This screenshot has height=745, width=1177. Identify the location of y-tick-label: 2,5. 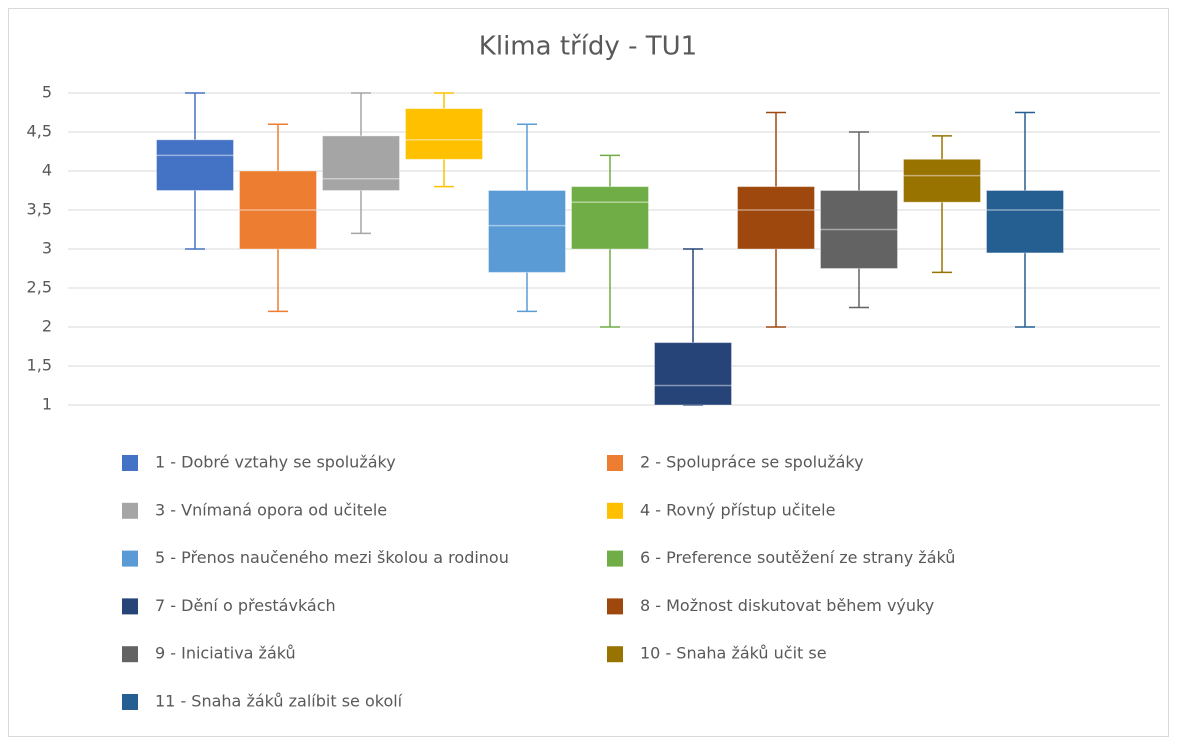
(39, 287).